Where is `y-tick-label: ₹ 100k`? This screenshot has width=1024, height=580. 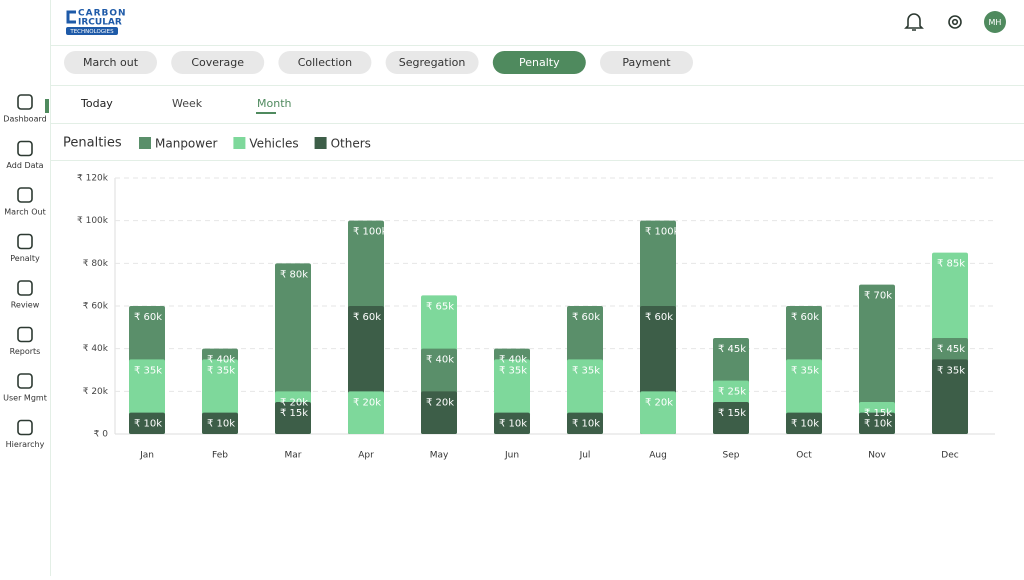
y-tick-label: ₹ 100k is located at coordinates (93, 221).